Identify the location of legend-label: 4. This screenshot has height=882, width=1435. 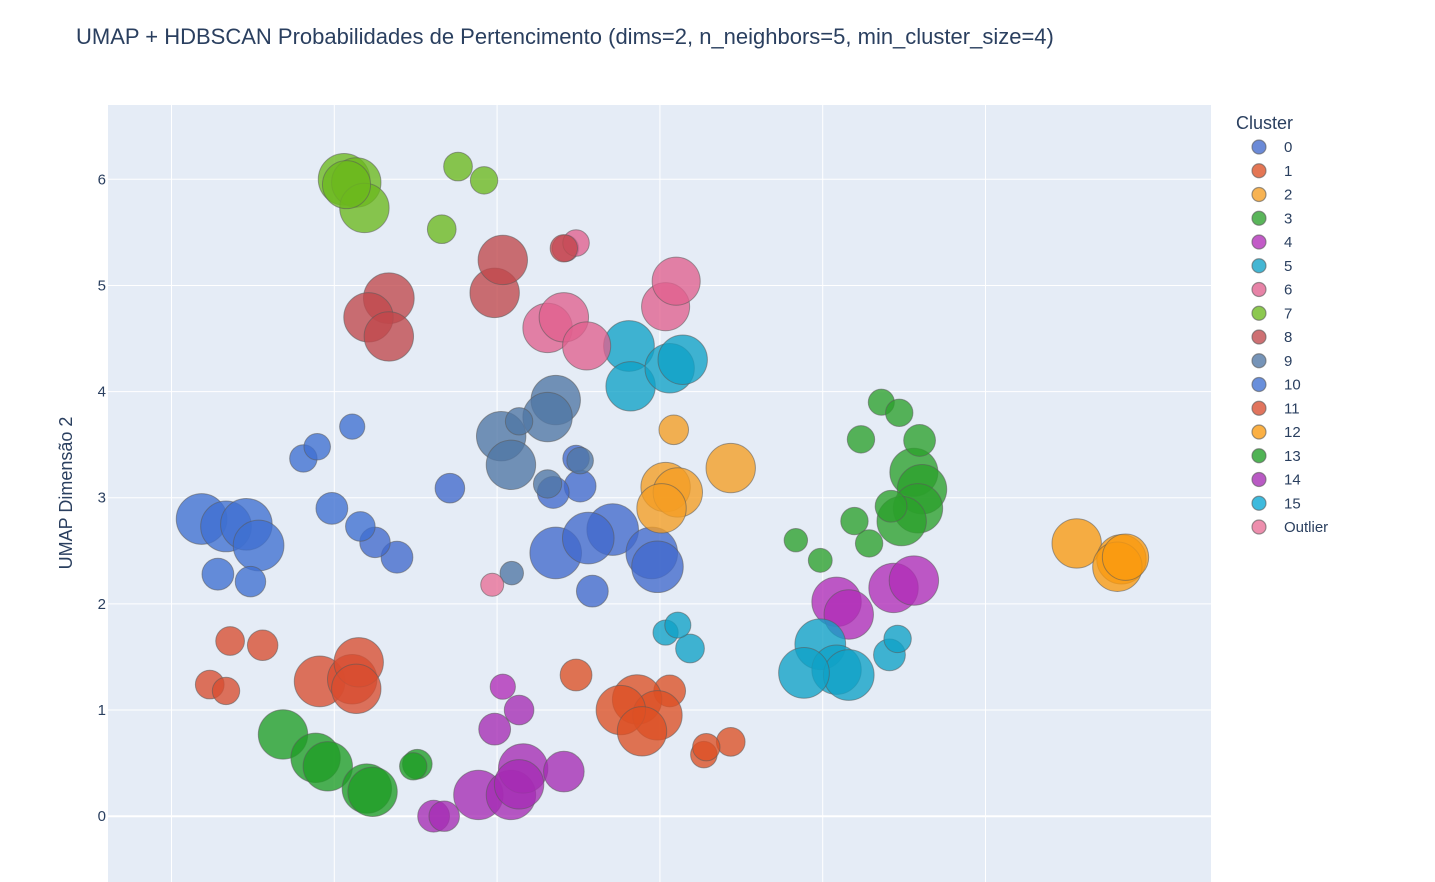
(1288, 242).